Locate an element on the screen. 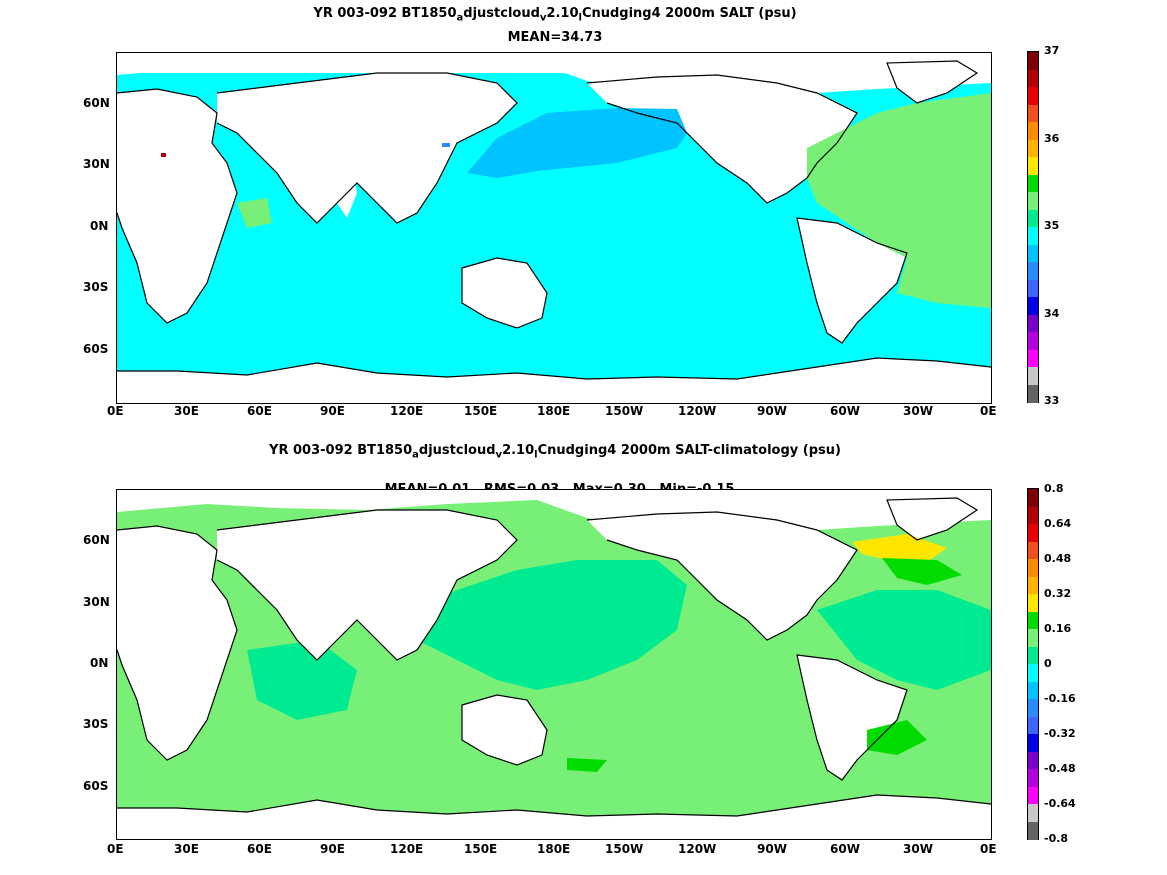 Image resolution: width=1167 pixels, height=875 pixels. top-north-pacific-patch is located at coordinates (577, 143).